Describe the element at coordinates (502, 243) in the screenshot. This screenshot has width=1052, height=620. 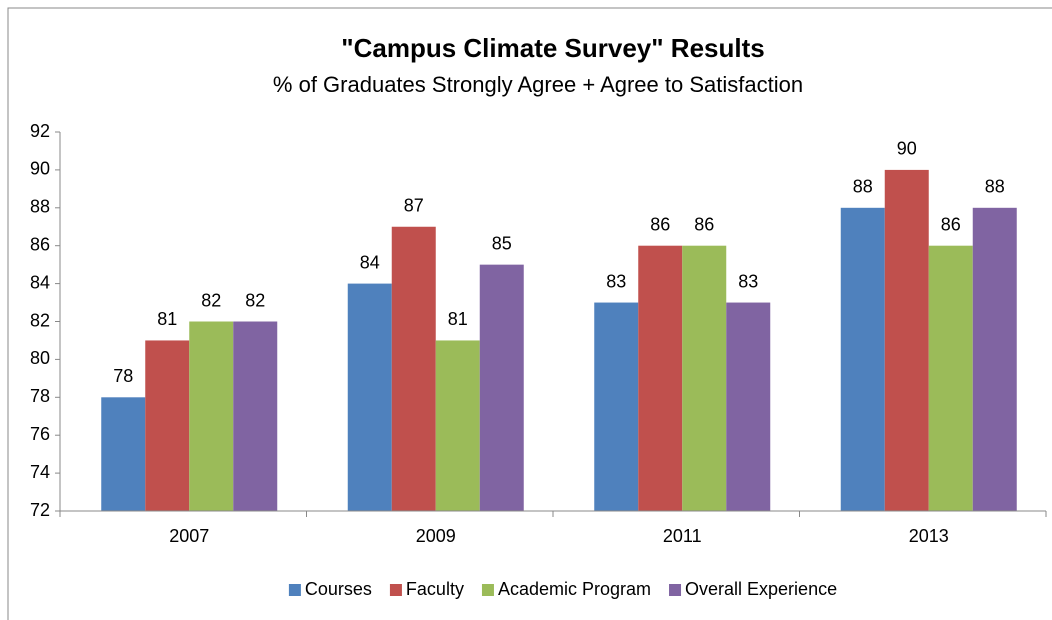
I see `data-label: 85` at that location.